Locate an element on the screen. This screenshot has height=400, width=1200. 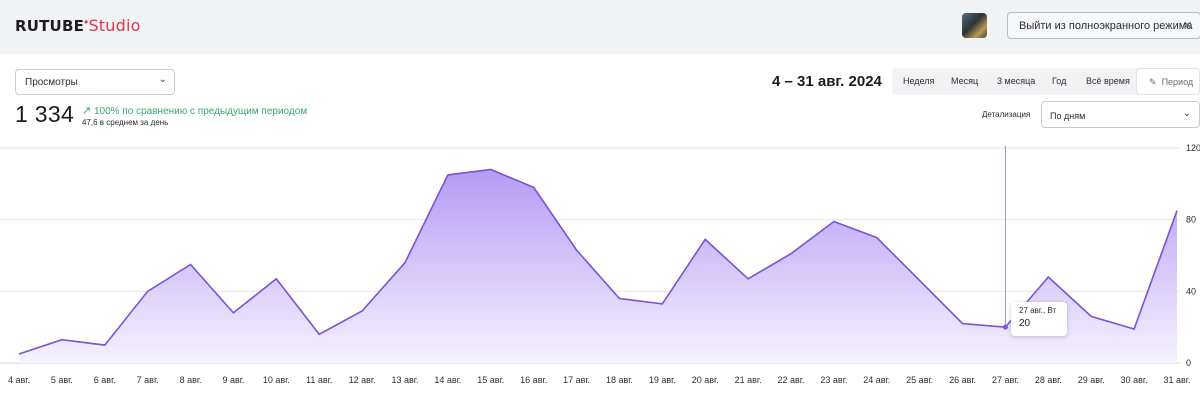
tab-all-time: Всё время is located at coordinates (1108, 81).